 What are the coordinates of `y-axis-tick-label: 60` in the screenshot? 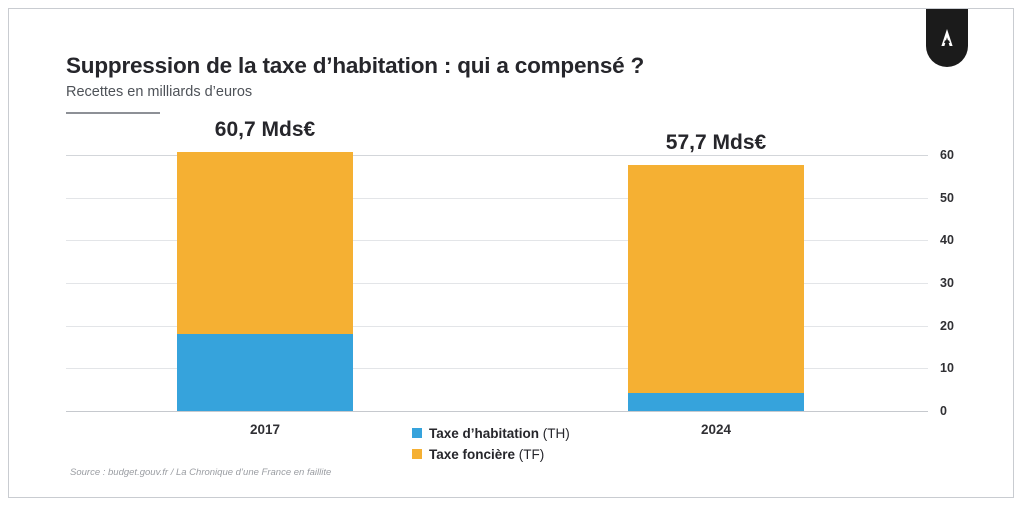 It's located at (947, 155).